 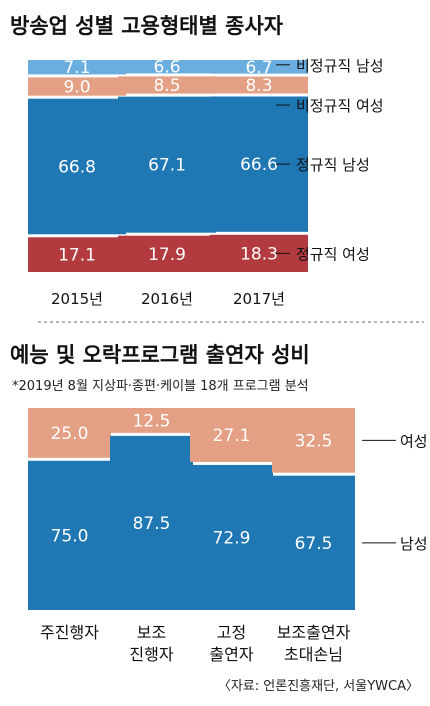 I want to click on data-label: 67.1, so click(x=167, y=166).